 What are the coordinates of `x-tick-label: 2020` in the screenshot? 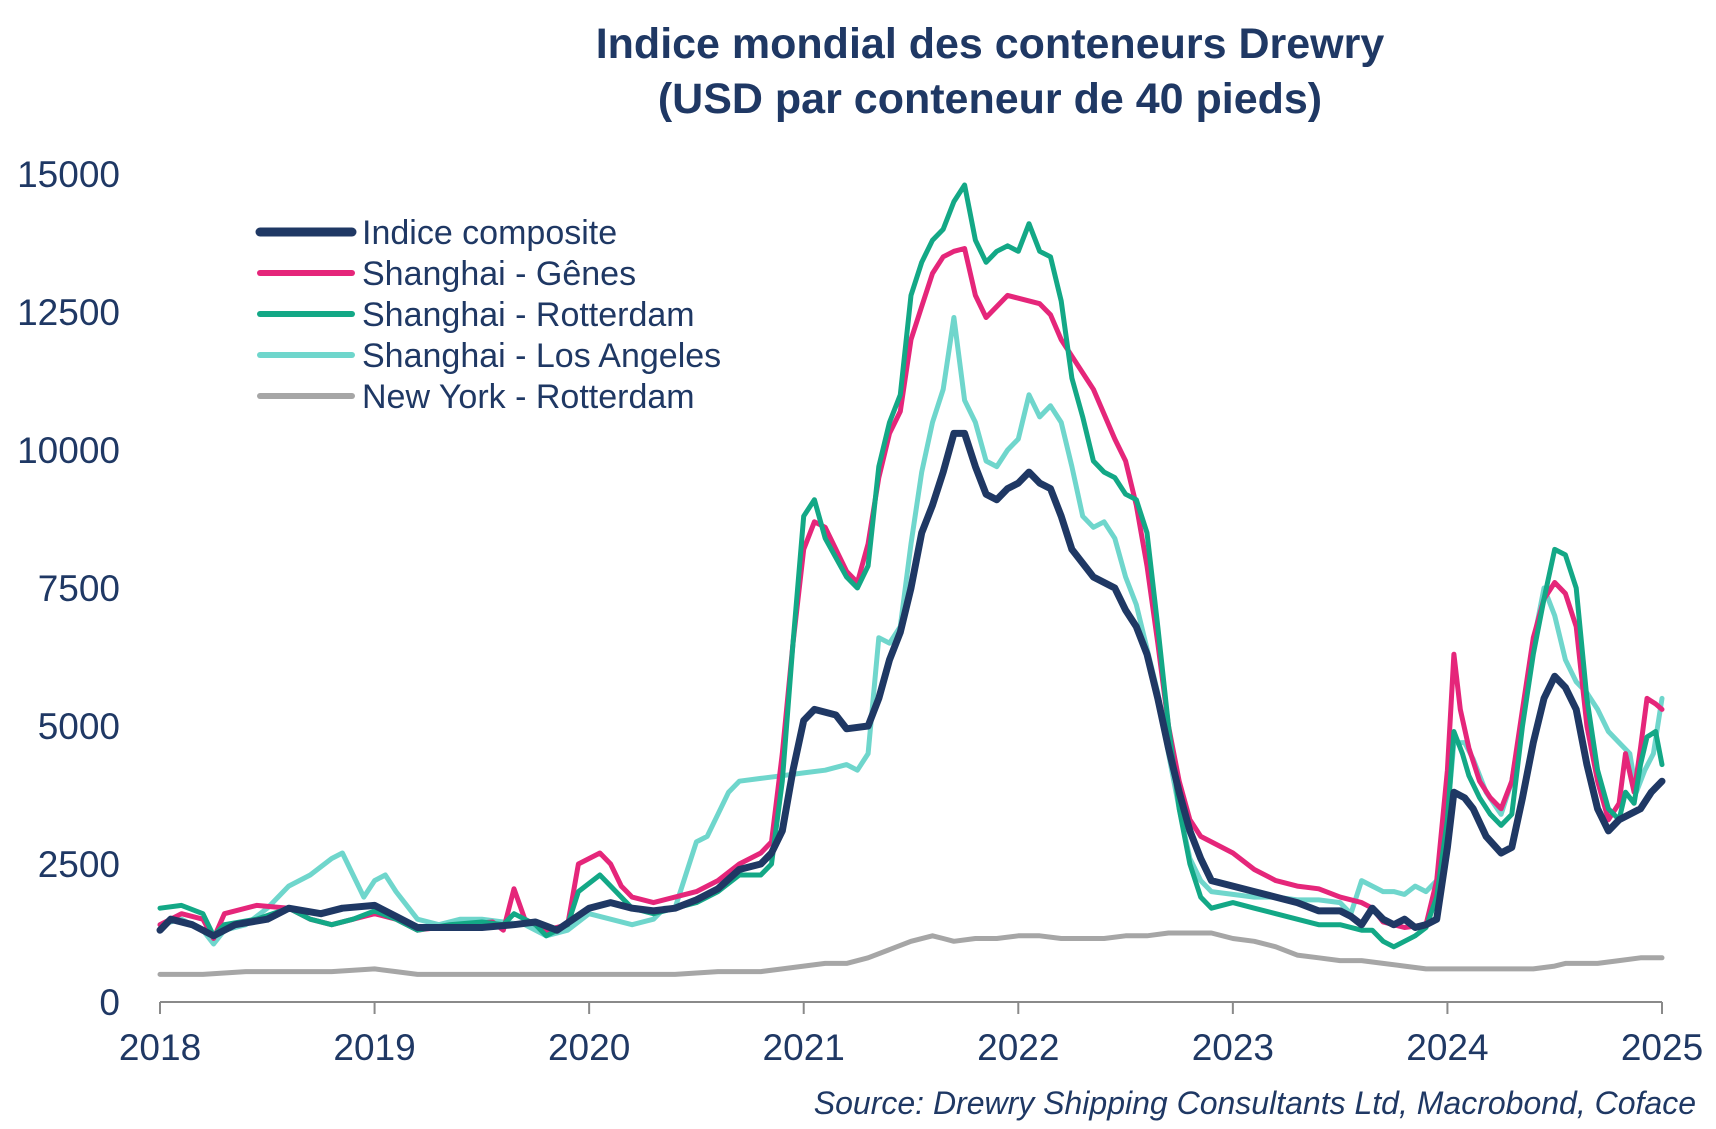 It's located at (589, 1047).